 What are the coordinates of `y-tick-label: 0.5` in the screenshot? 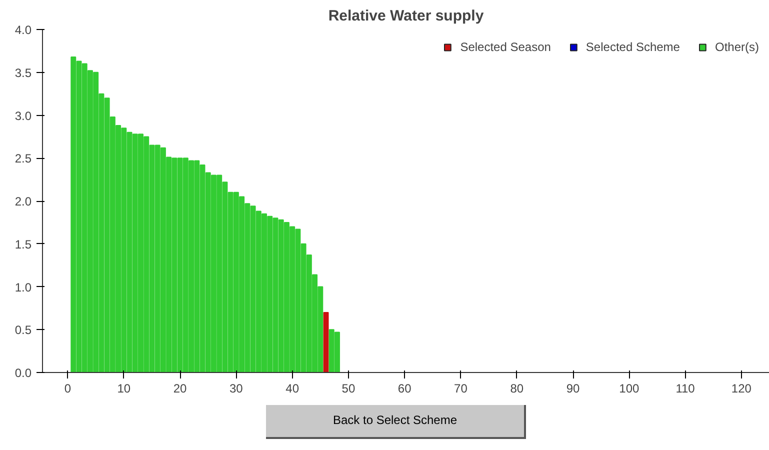 It's located at (23, 330).